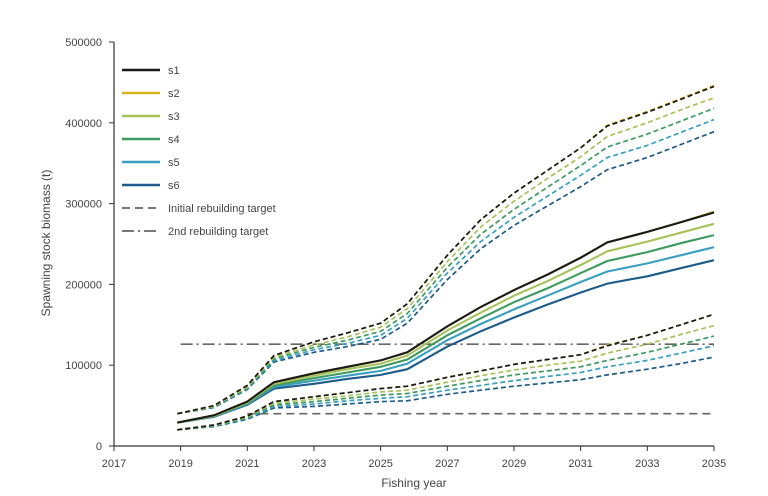 The width and height of the screenshot is (768, 496). Describe the element at coordinates (174, 140) in the screenshot. I see `legend-label-s4: s4` at that location.